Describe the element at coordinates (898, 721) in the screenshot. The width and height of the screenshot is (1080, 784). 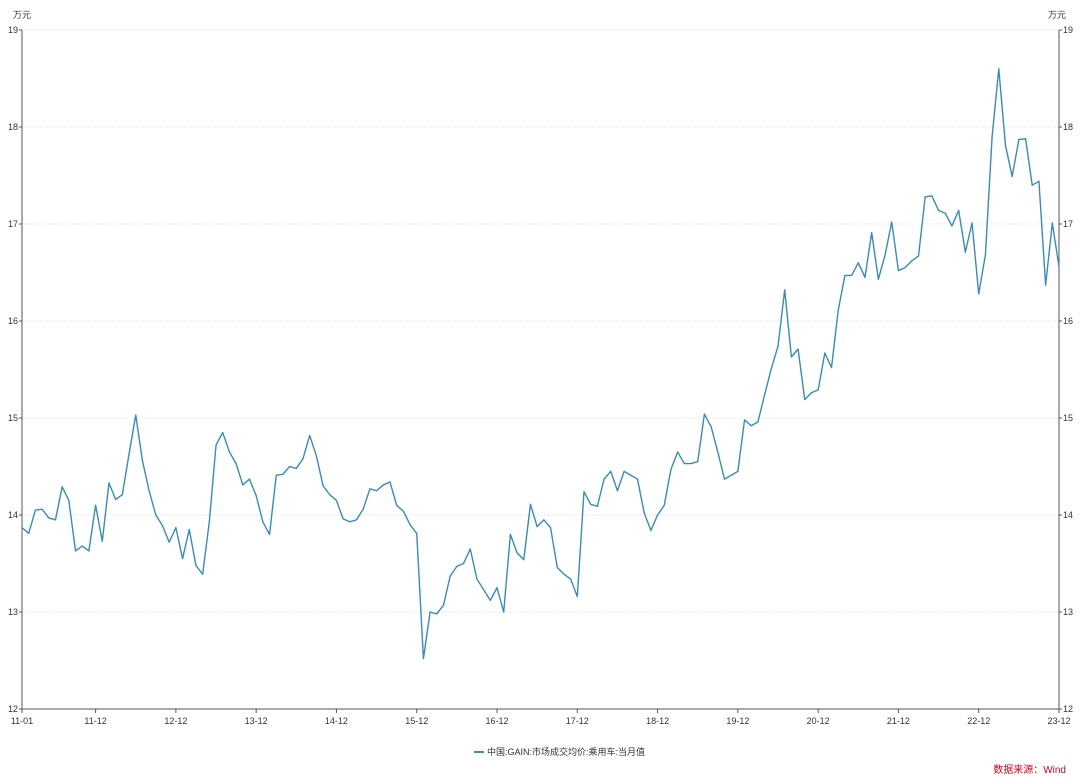
I see `x-tick-label: 21-12` at that location.